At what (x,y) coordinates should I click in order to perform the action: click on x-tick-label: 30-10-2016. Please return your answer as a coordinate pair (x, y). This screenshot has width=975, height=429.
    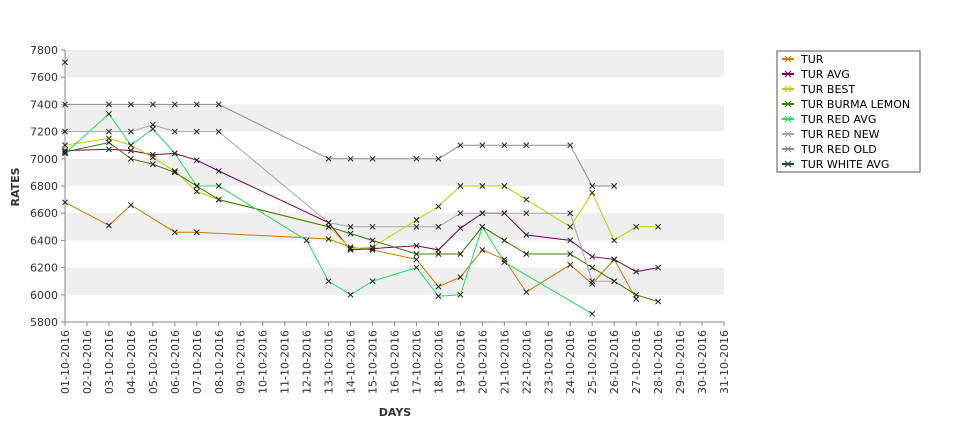
    Looking at the image, I should click on (702, 362).